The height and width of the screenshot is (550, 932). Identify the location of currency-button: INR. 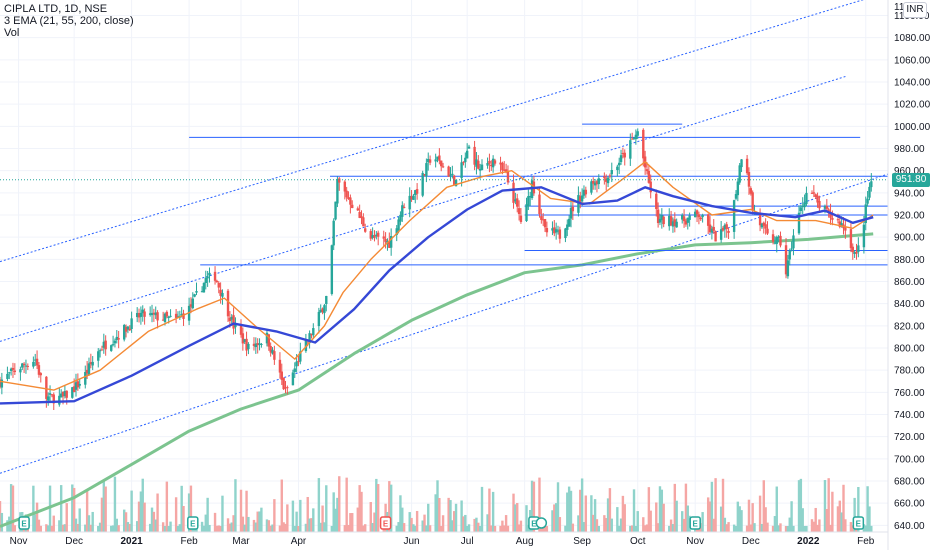
(915, 10).